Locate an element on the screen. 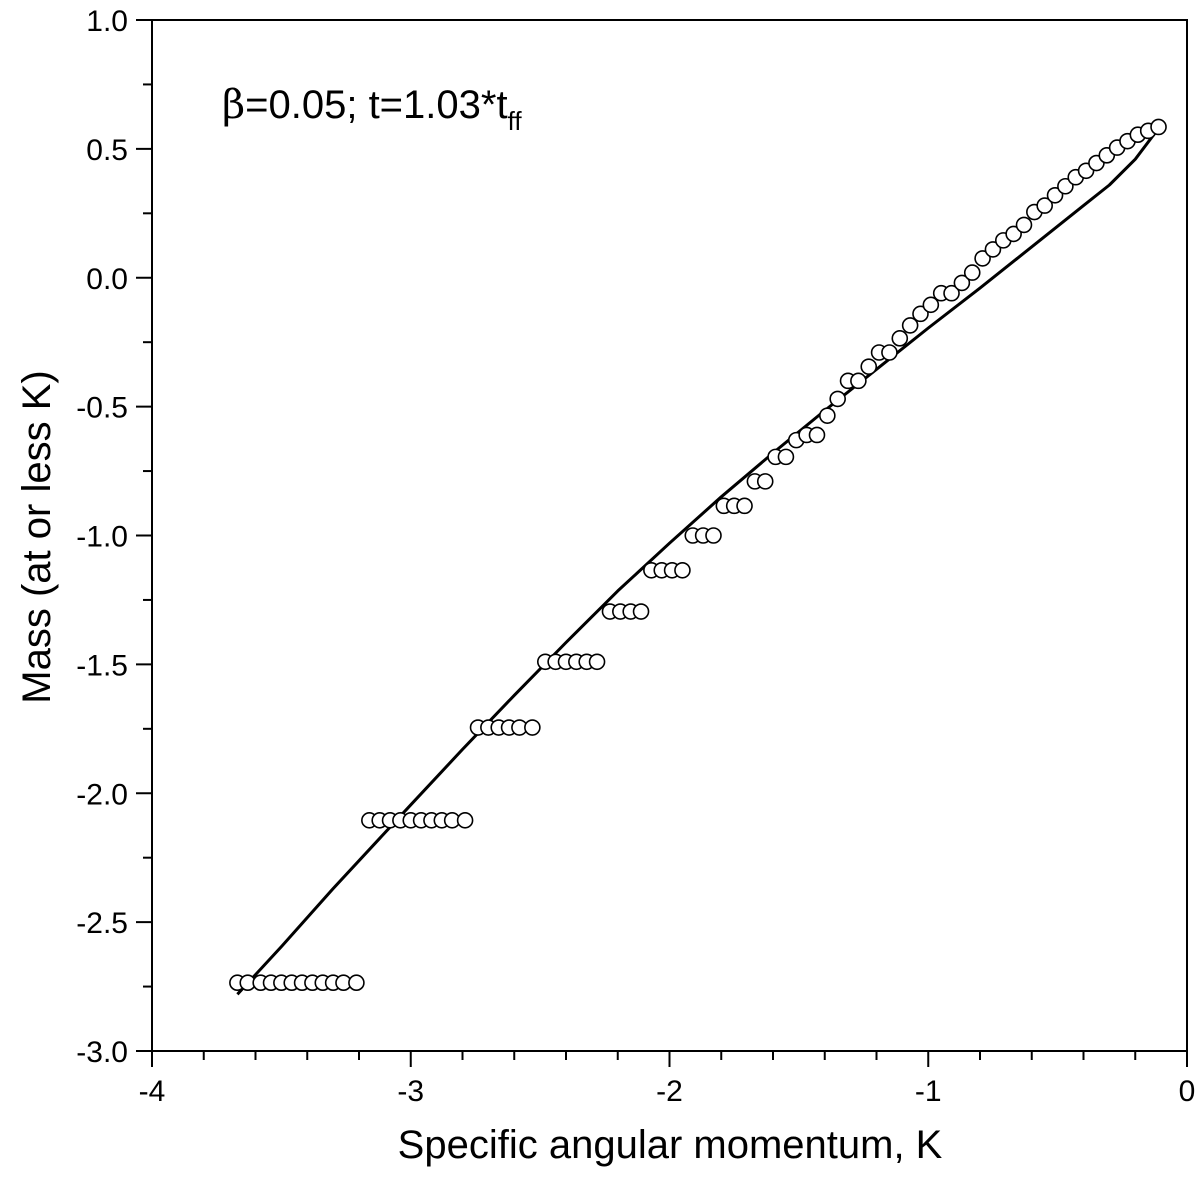  x-tick-label: -1 is located at coordinates (928, 1091).